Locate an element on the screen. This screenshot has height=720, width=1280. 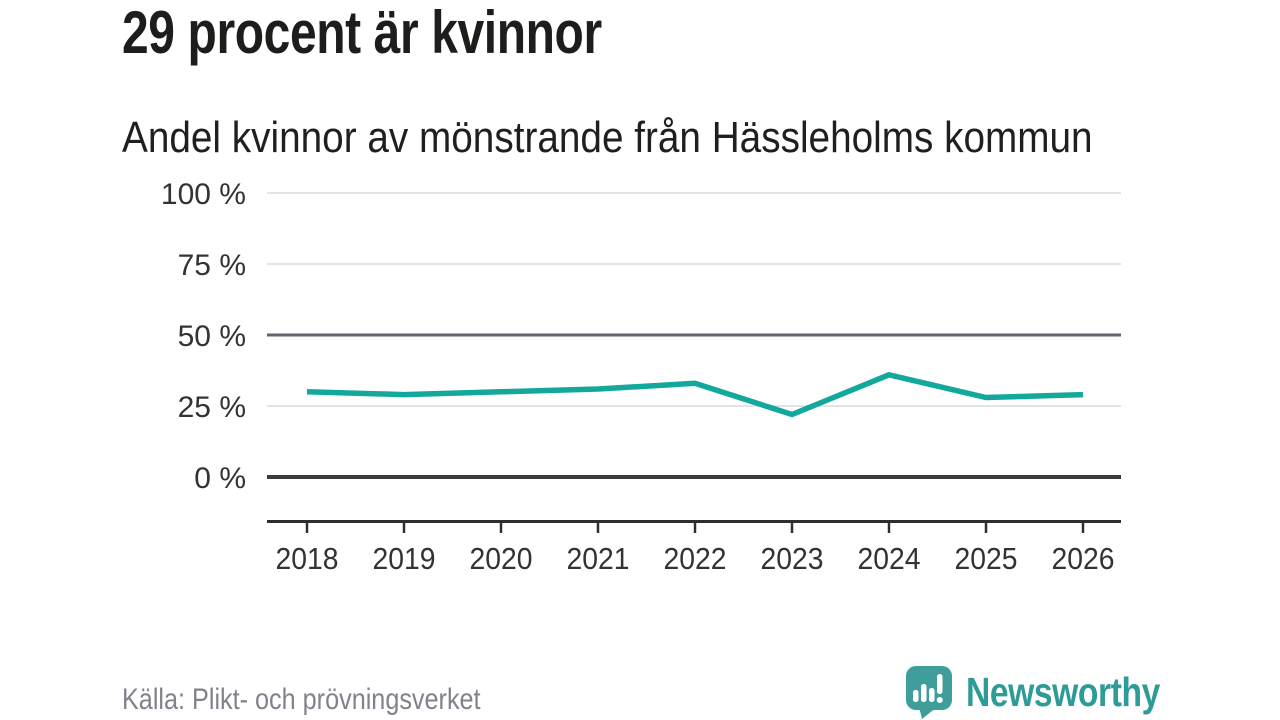
brand-name: Newsworthy is located at coordinates (1063, 692).